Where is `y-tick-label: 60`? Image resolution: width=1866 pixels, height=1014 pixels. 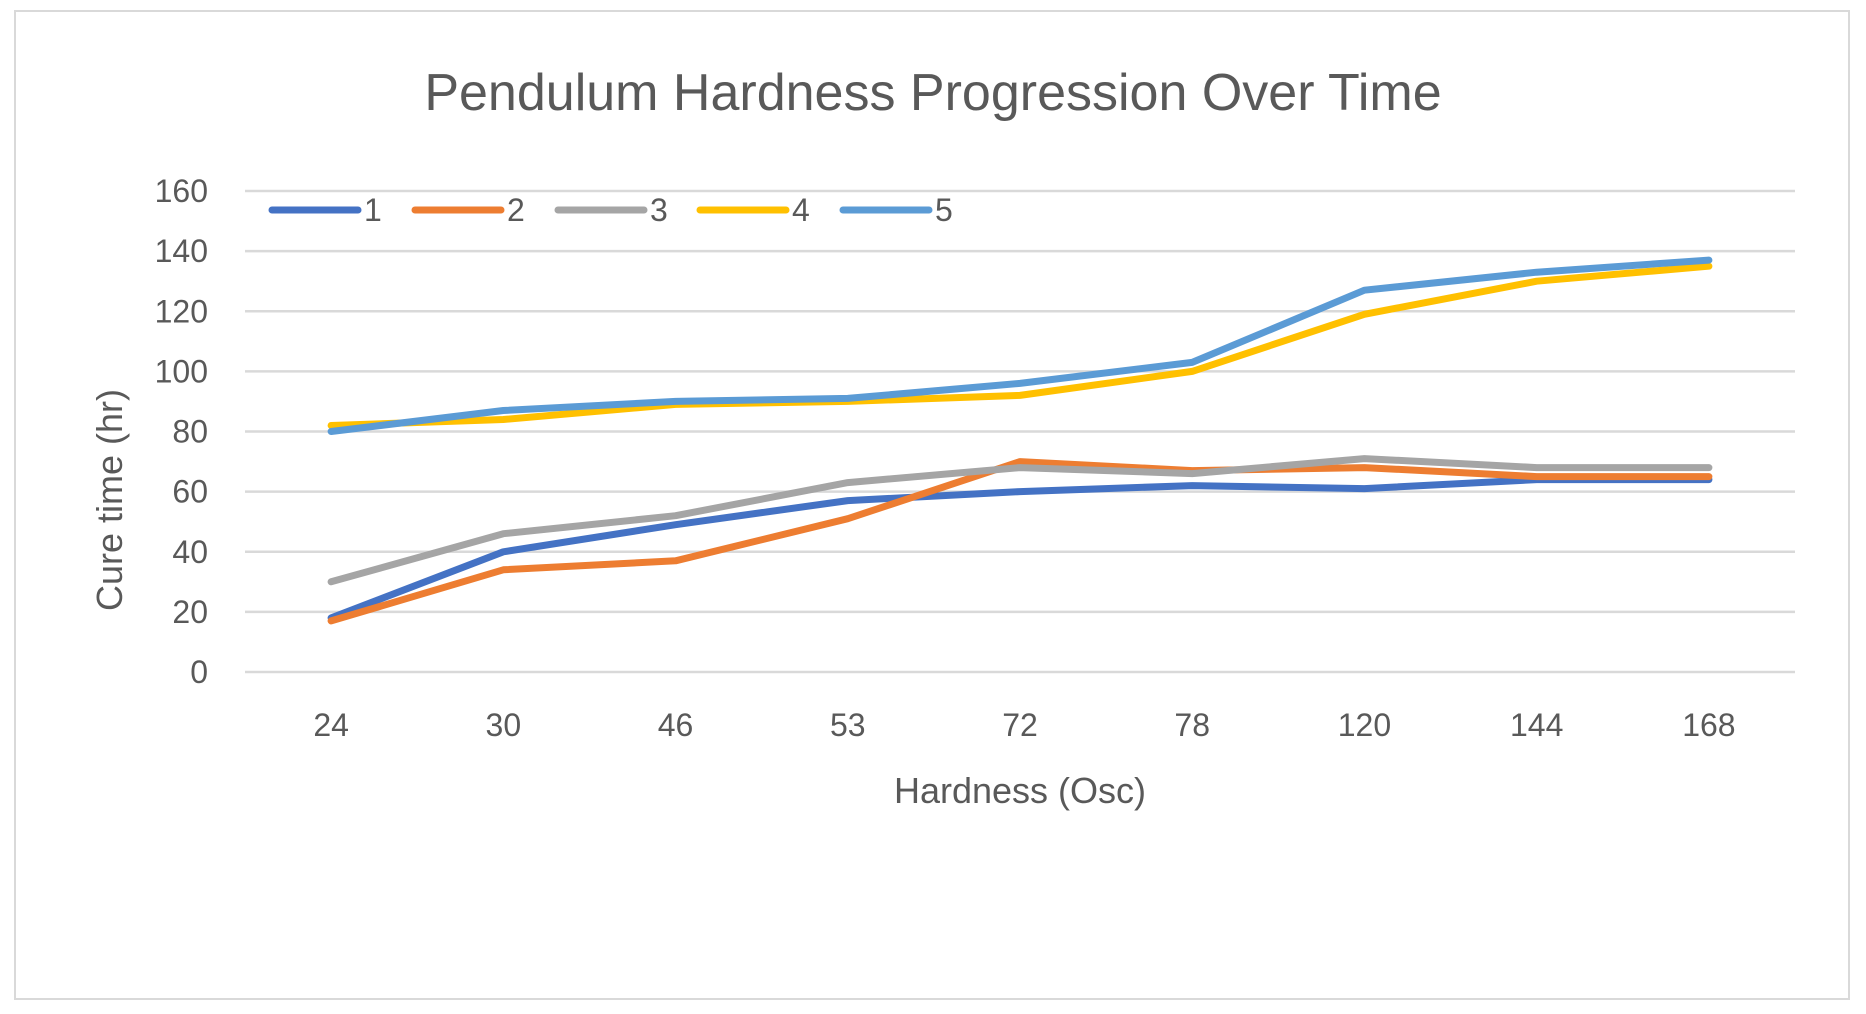
y-tick-label: 60 is located at coordinates (190, 492).